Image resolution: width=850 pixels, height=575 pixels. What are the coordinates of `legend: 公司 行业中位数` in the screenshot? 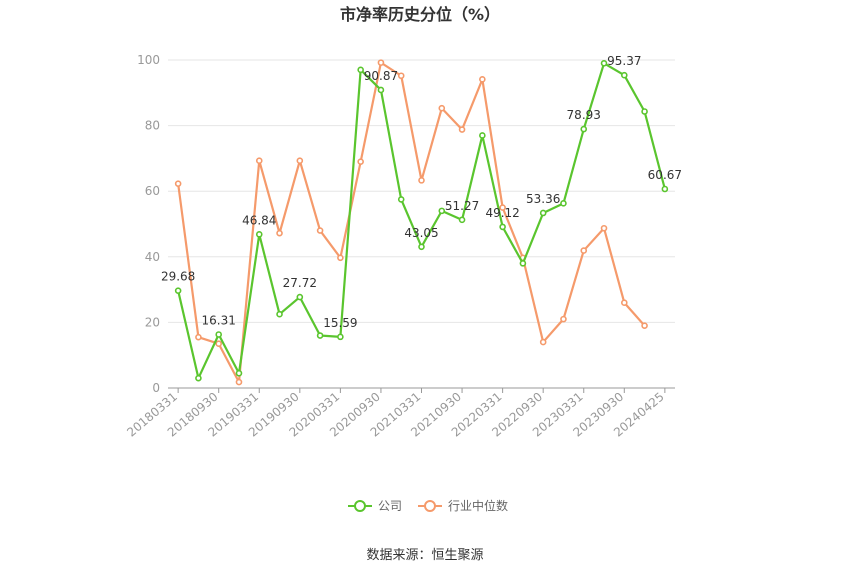 It's located at (428, 505).